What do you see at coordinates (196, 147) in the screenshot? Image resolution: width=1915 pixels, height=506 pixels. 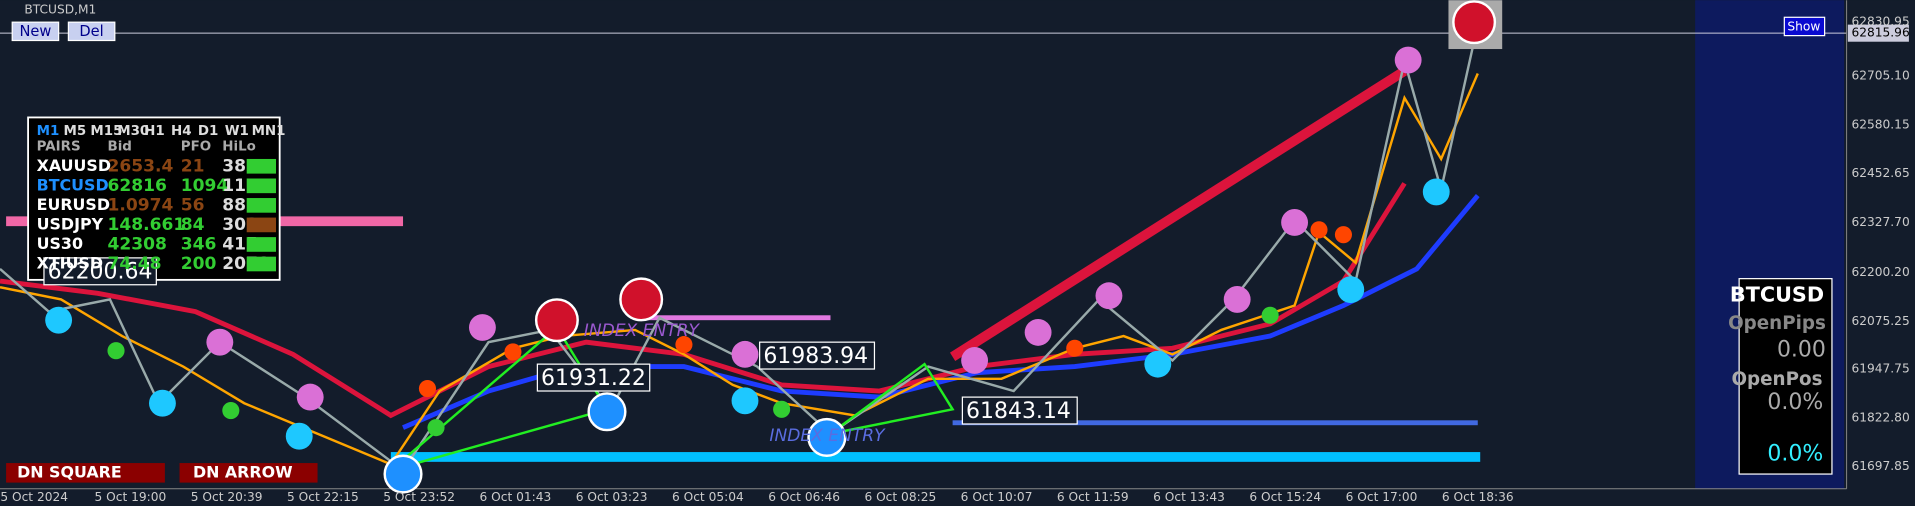 I see `column-header: PFO` at bounding box center [196, 147].